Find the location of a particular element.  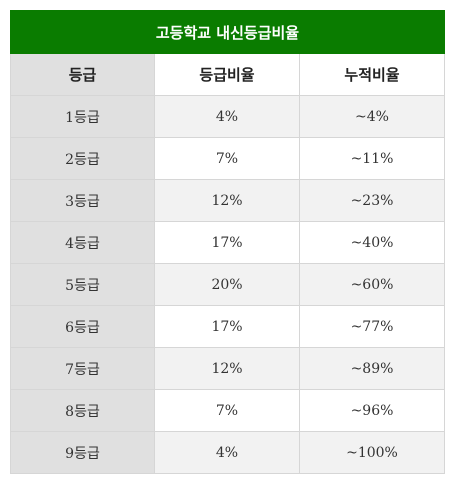

grade-cell: 7등급 is located at coordinates (82, 368).